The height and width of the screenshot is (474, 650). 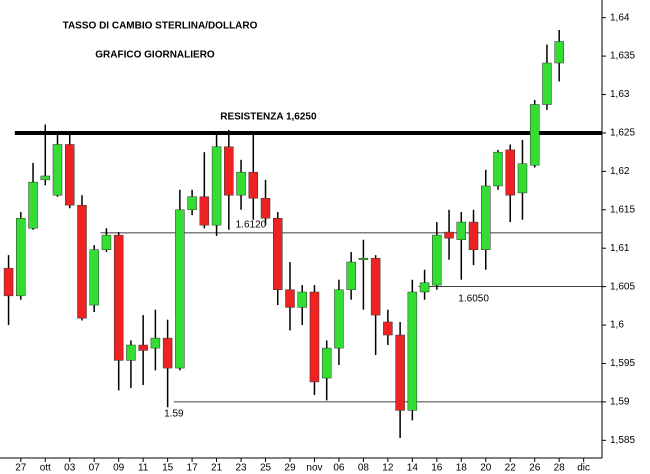 I want to click on x-tick-label: 06, so click(x=339, y=468).